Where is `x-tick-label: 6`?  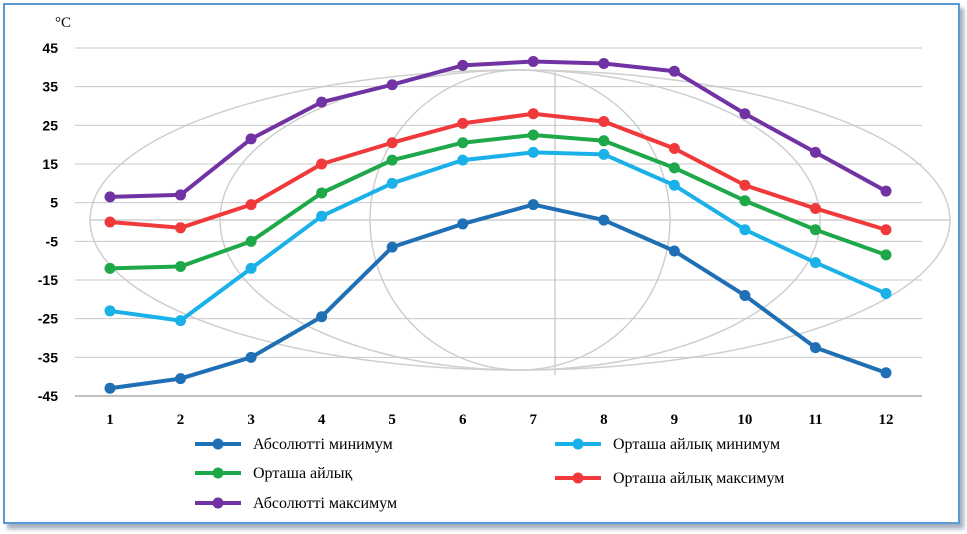
x-tick-label: 6 is located at coordinates (463, 420).